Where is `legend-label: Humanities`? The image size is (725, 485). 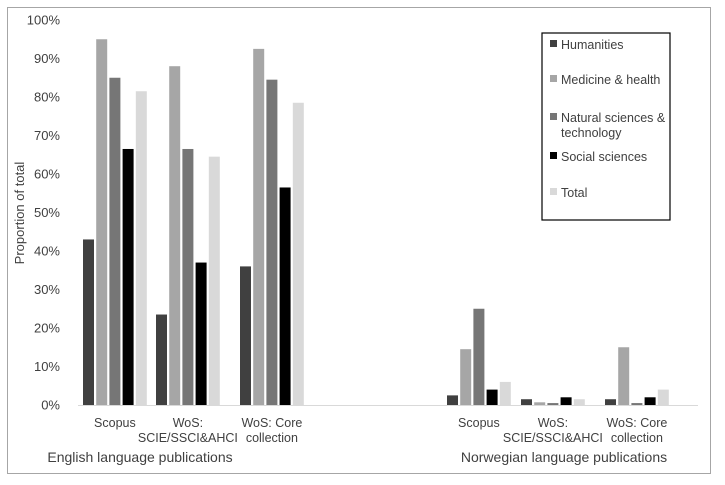 legend-label: Humanities is located at coordinates (592, 45).